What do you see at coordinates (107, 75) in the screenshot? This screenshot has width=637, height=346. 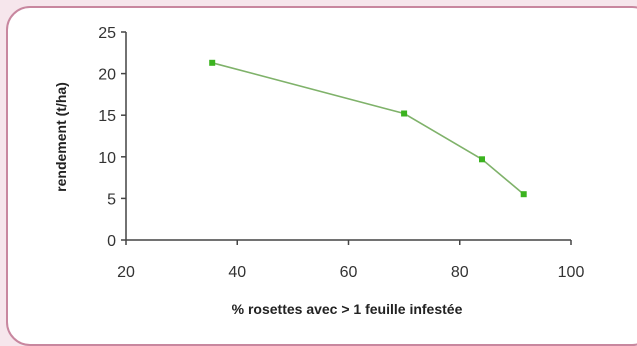 I see `y-tick-label: 20` at bounding box center [107, 75].